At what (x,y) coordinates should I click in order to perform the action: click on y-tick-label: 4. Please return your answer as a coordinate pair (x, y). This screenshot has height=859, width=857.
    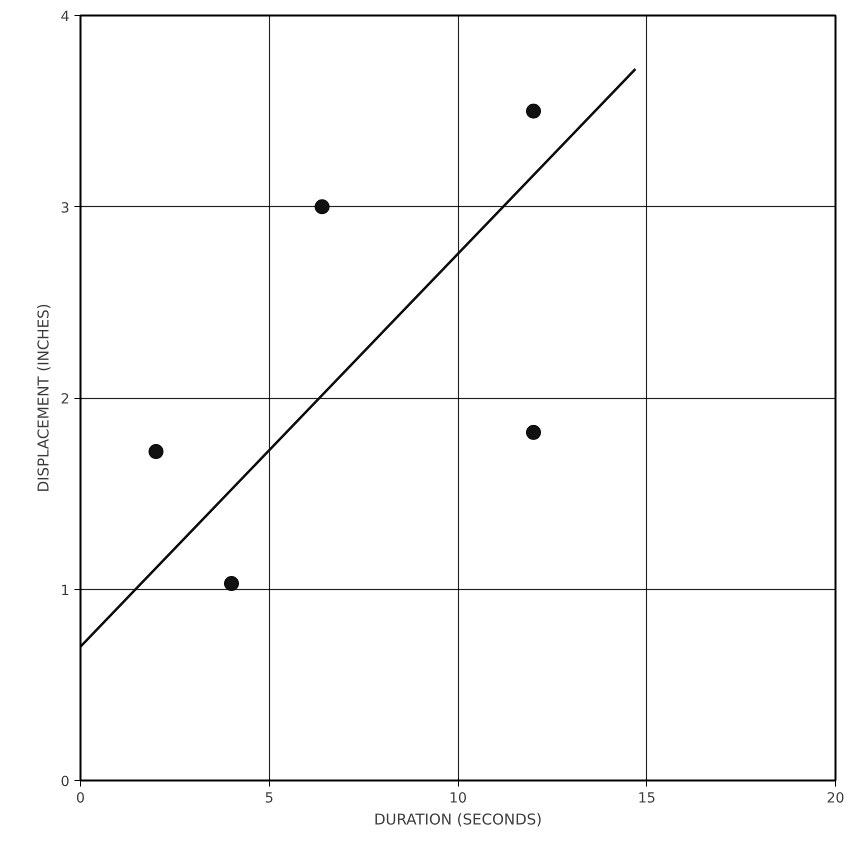
    Looking at the image, I should click on (65, 17).